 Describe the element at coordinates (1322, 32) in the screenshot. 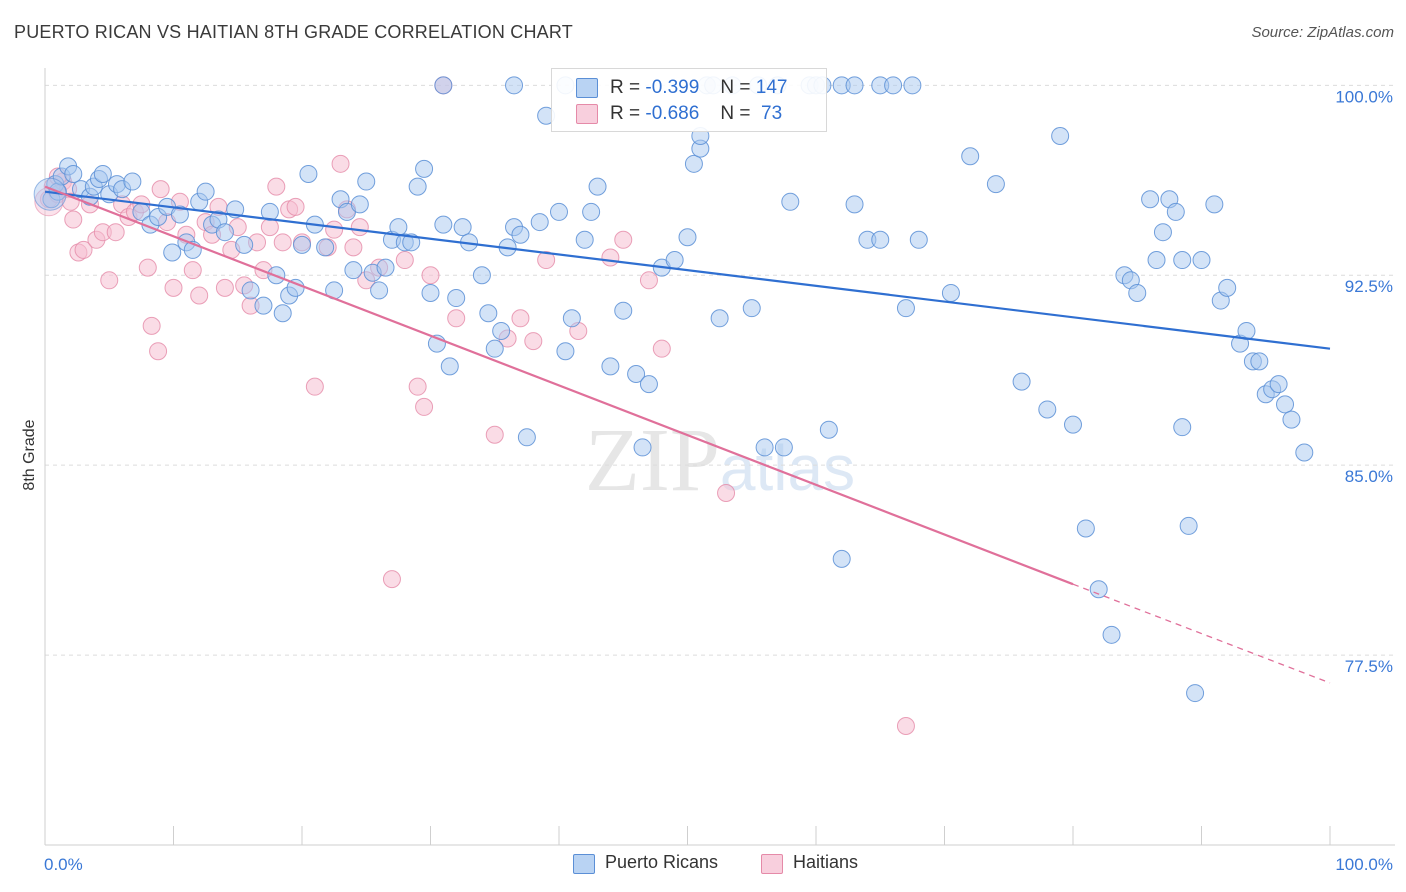

I see `source-label: Source: ZipAtlas.com` at that location.